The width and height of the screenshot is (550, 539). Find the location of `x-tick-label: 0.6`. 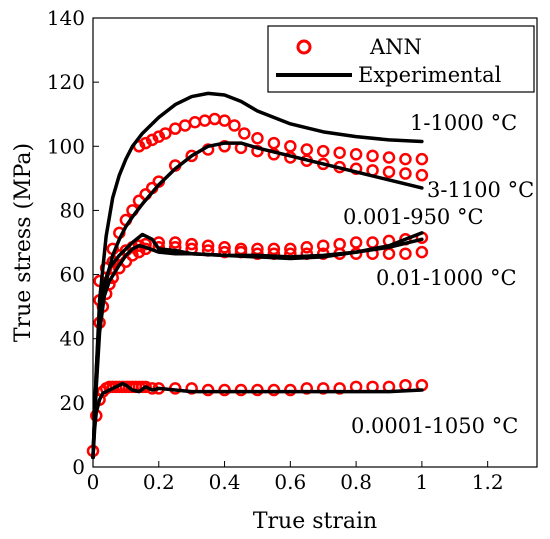

x-tick-label: 0.6 is located at coordinates (290, 482).